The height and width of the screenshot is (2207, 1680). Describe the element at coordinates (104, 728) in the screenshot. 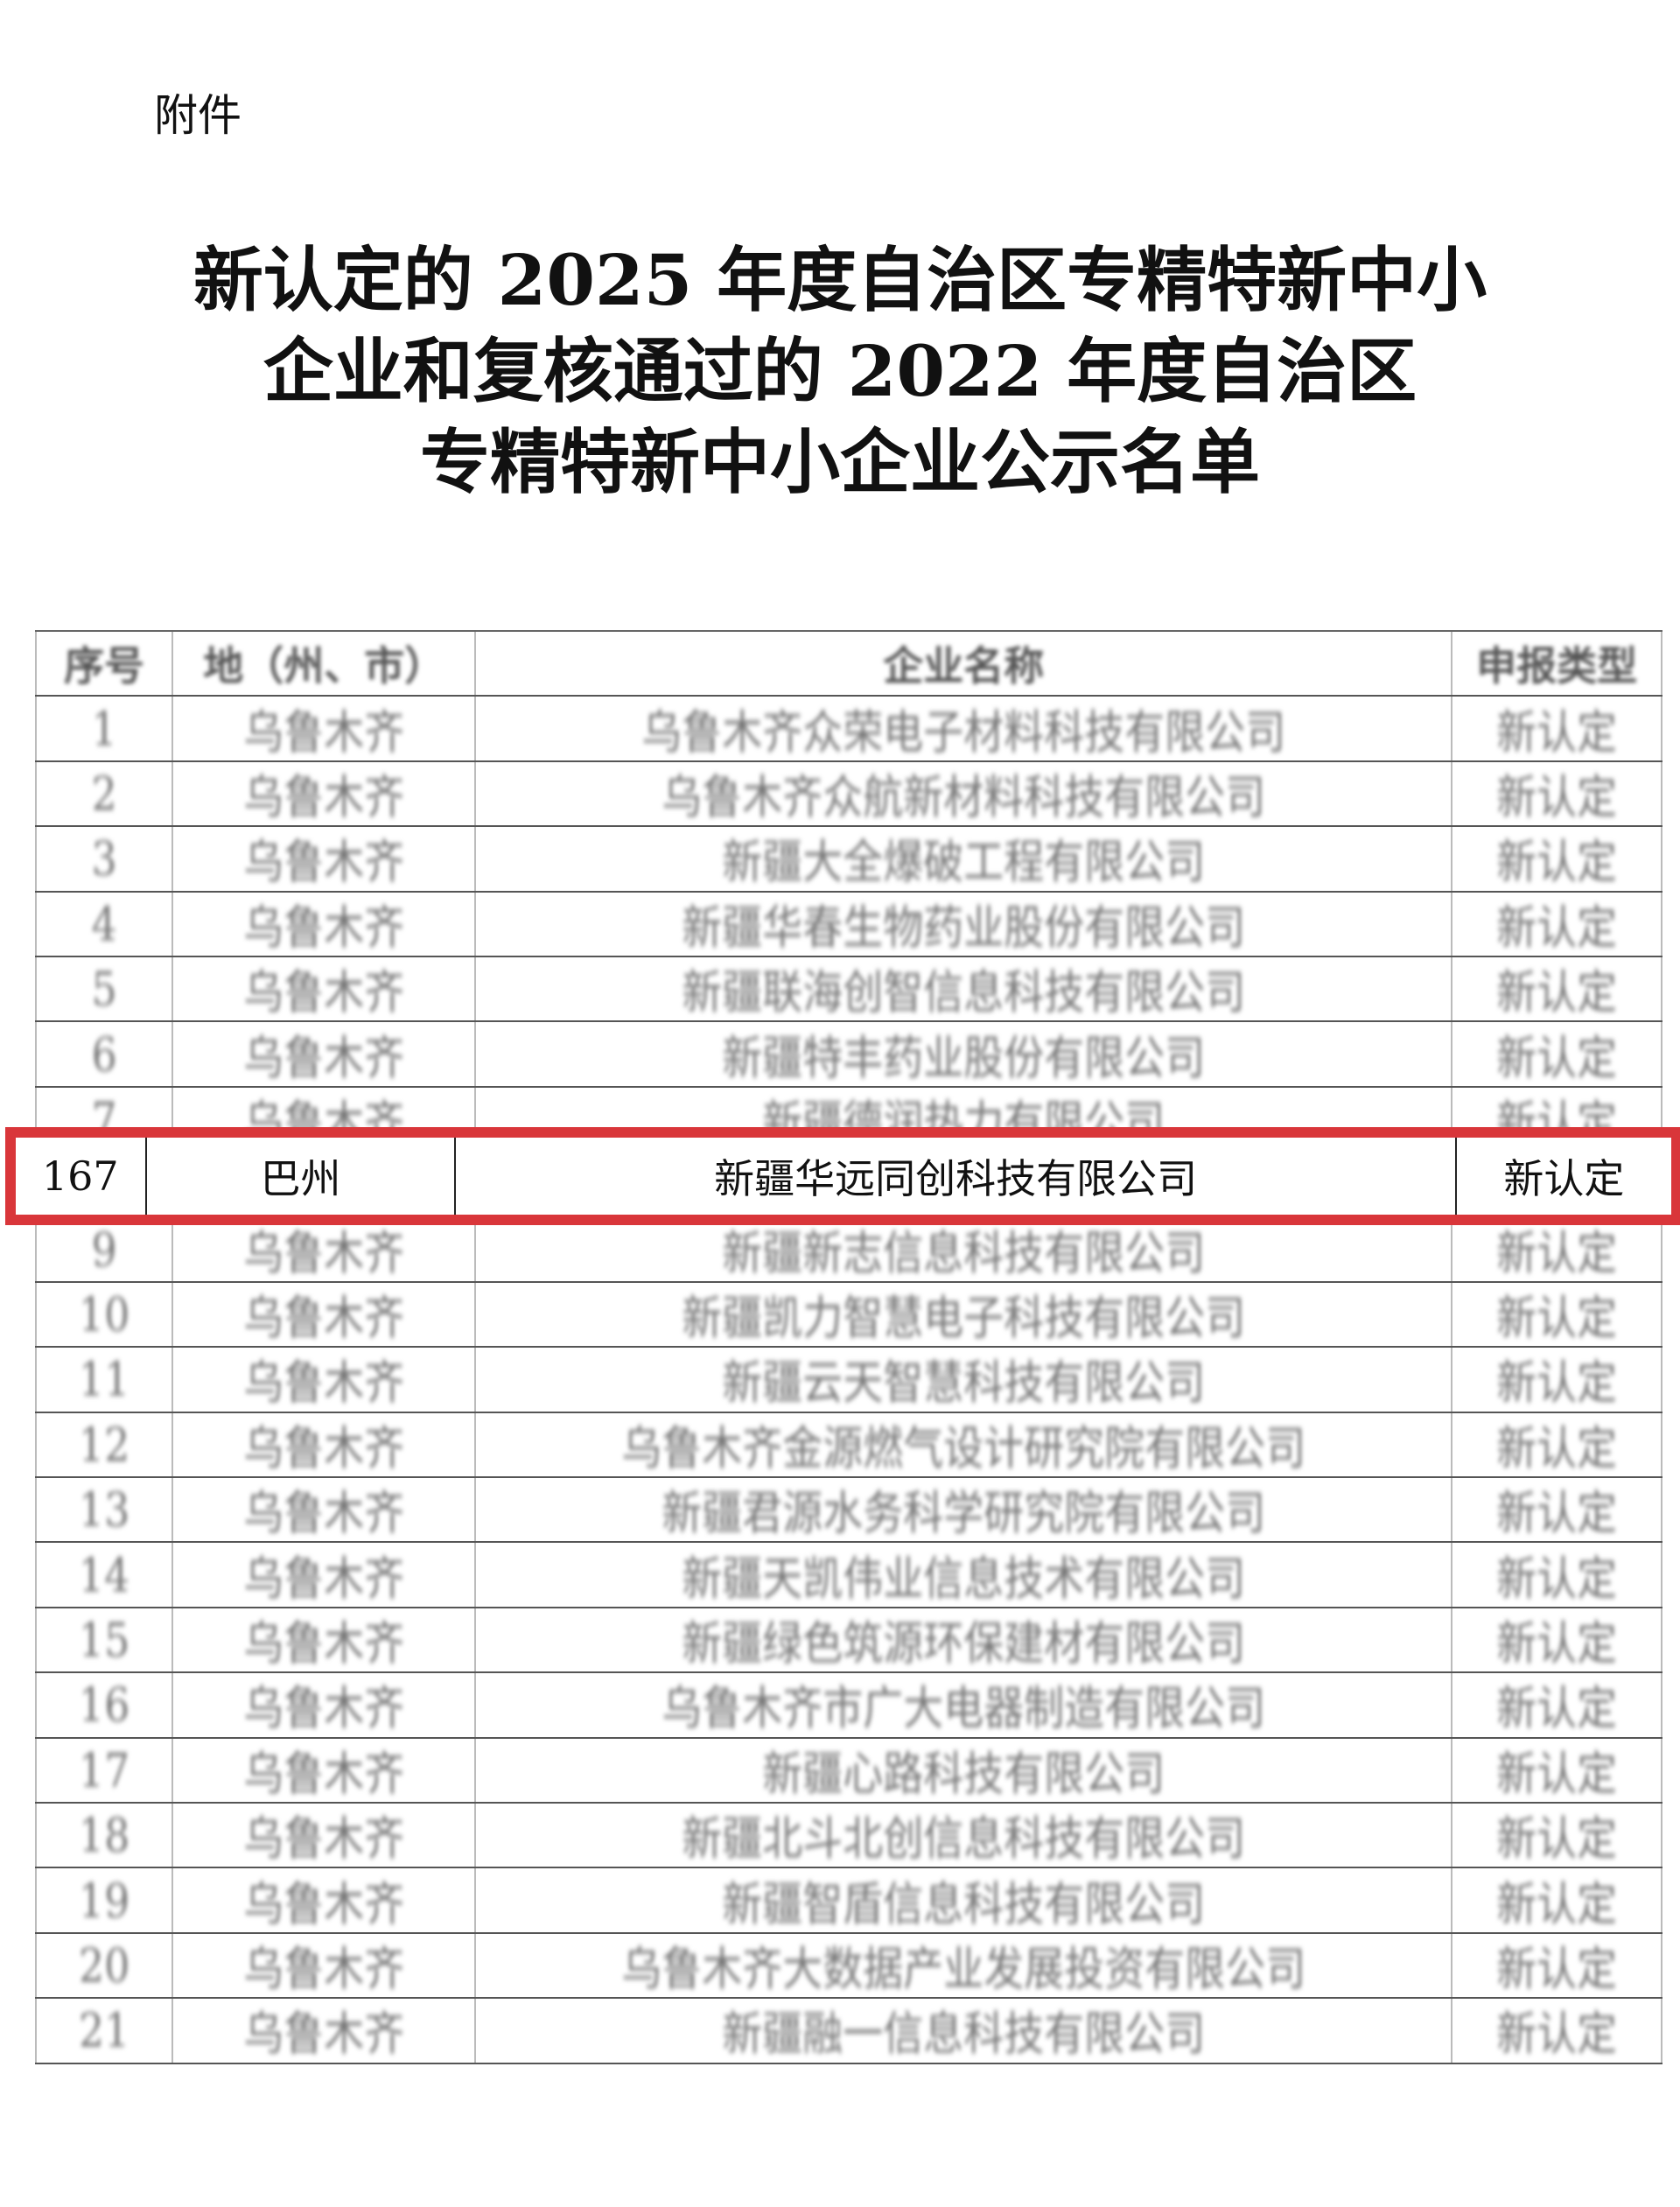

I see `cell-no: 1` at that location.